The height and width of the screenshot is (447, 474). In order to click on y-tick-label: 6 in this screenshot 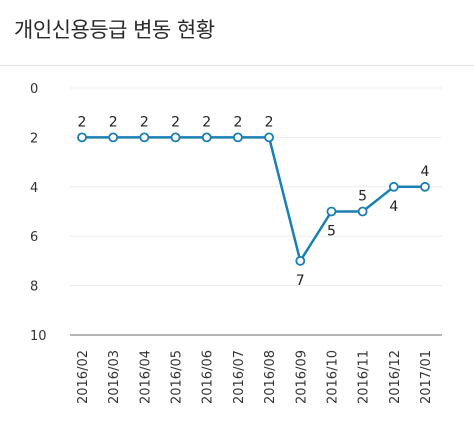, I will do `click(34, 237)`.